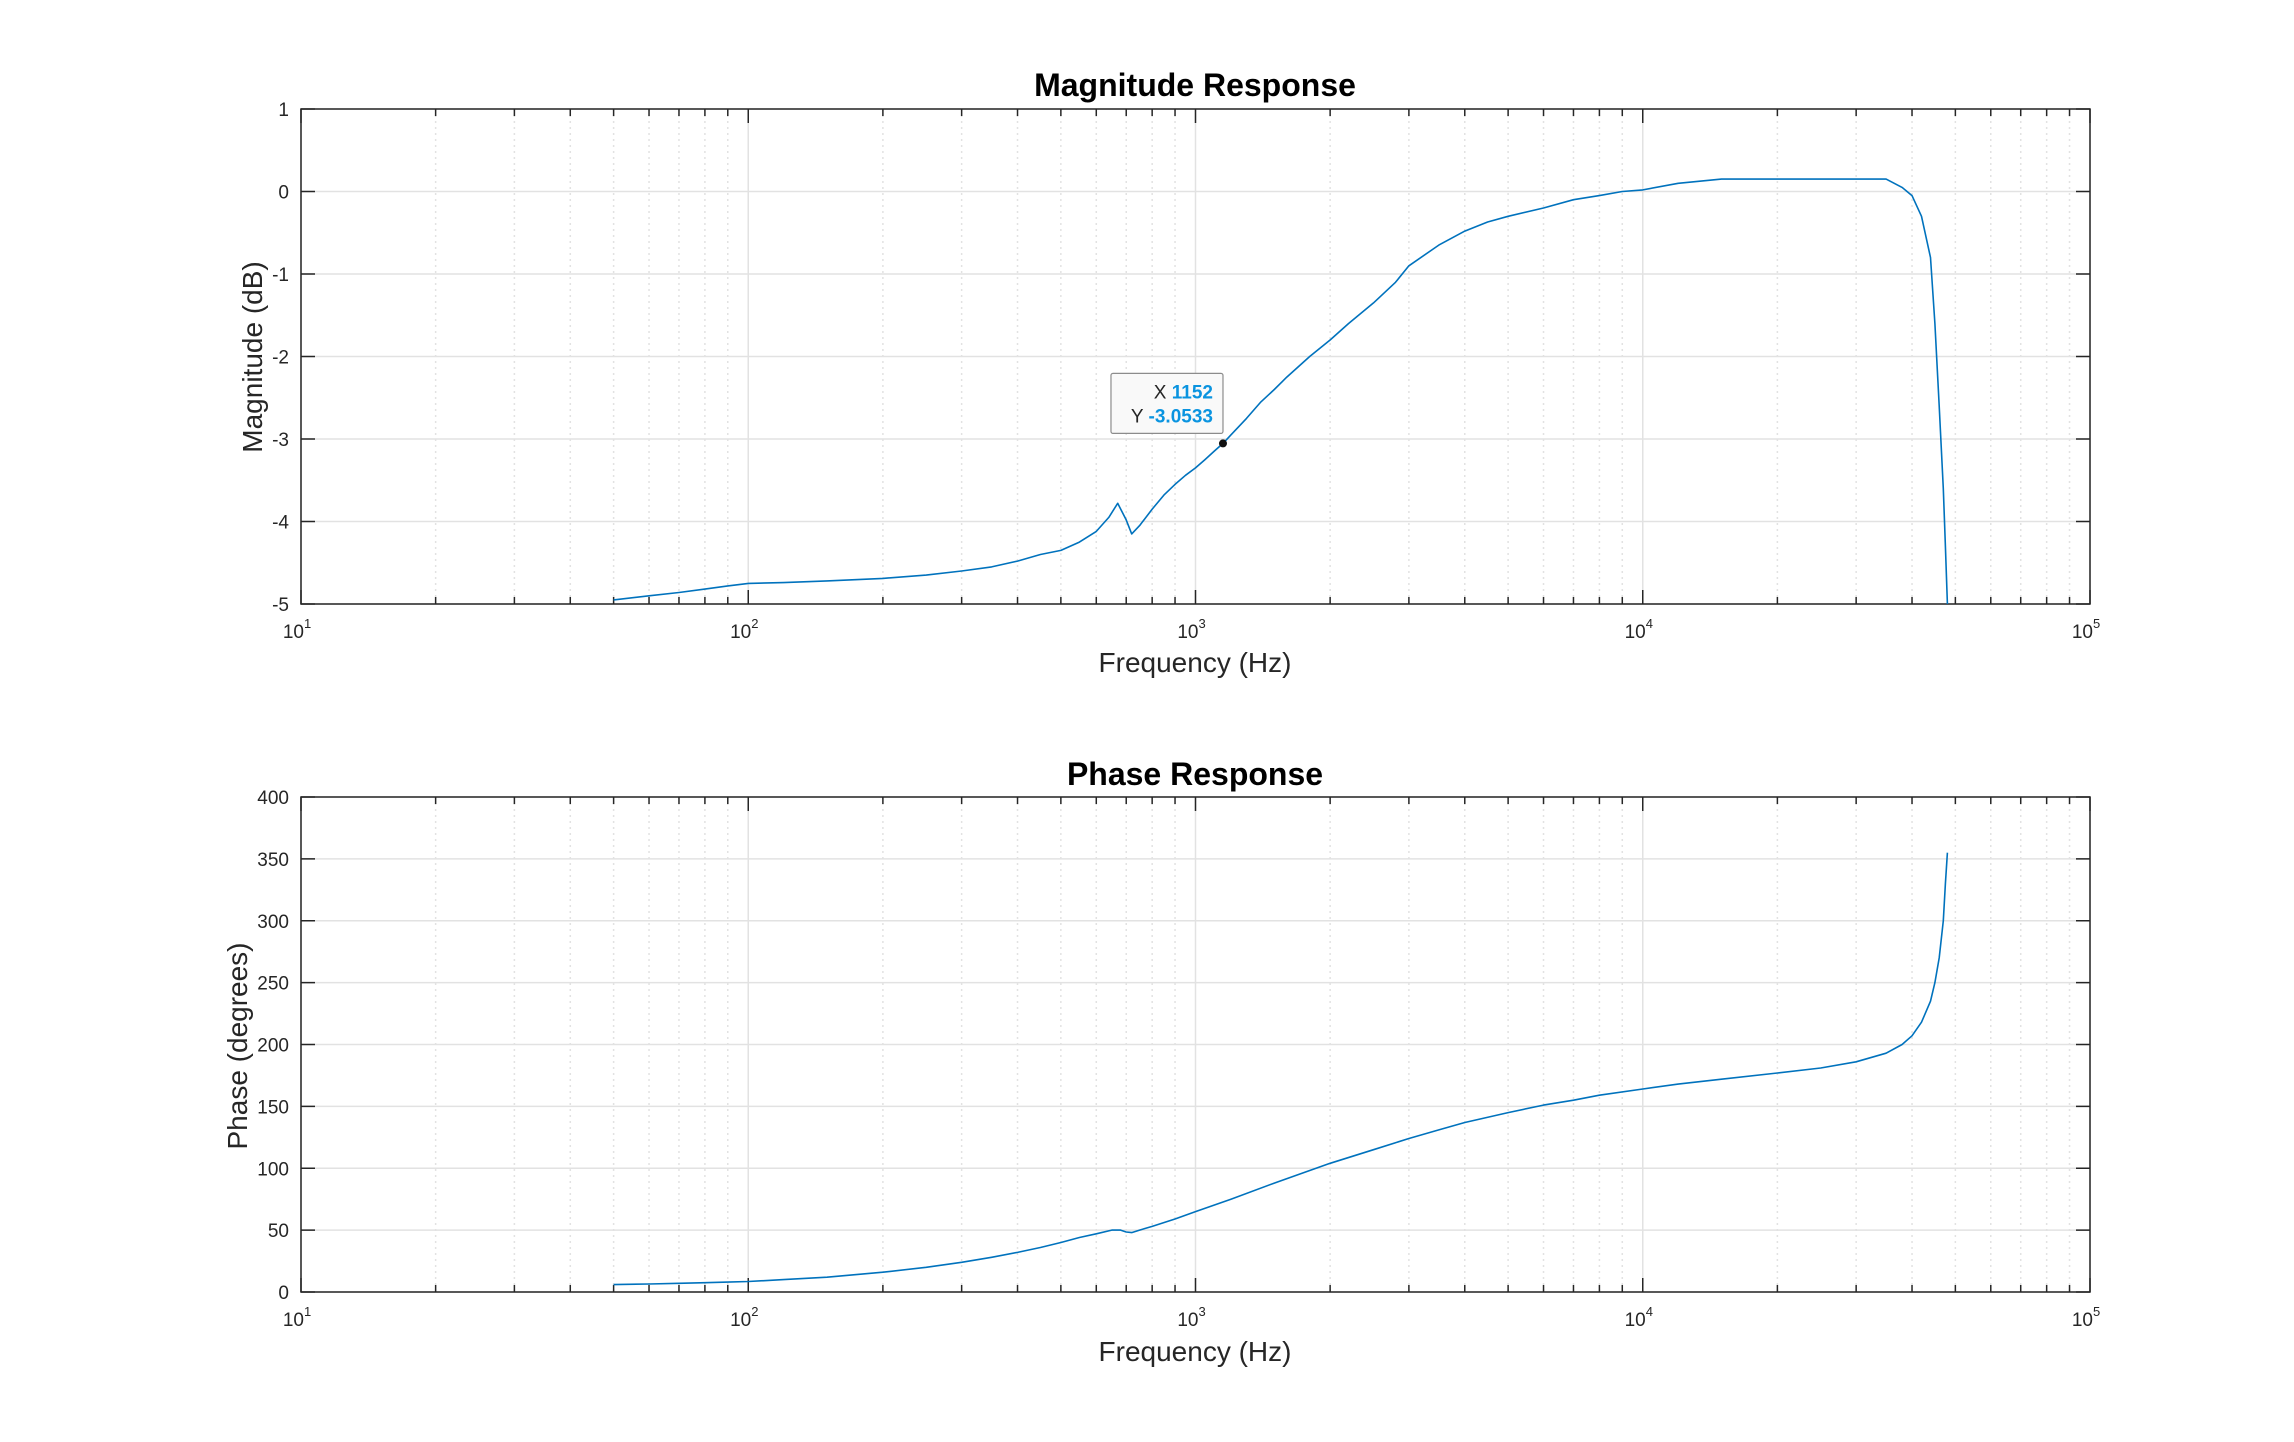  I want to click on phase-y-axis-label: Phase (degrees), so click(237, 1045).